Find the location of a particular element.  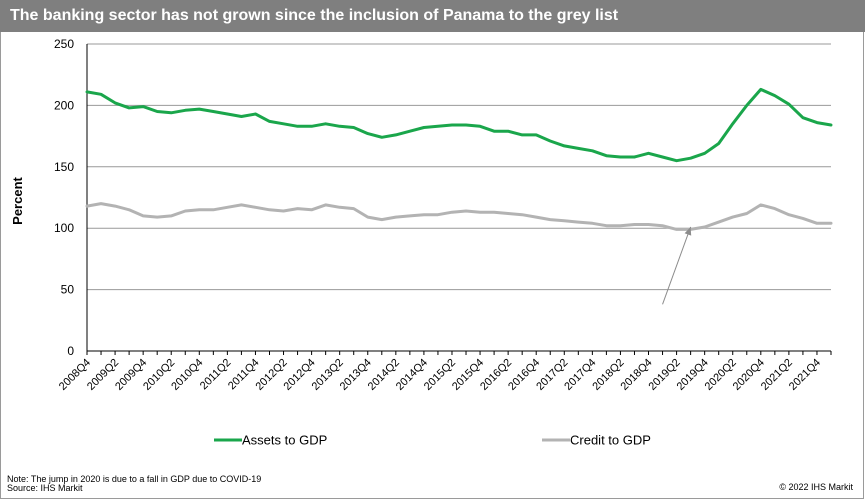

annotation-arrow-line is located at coordinates (677, 265).